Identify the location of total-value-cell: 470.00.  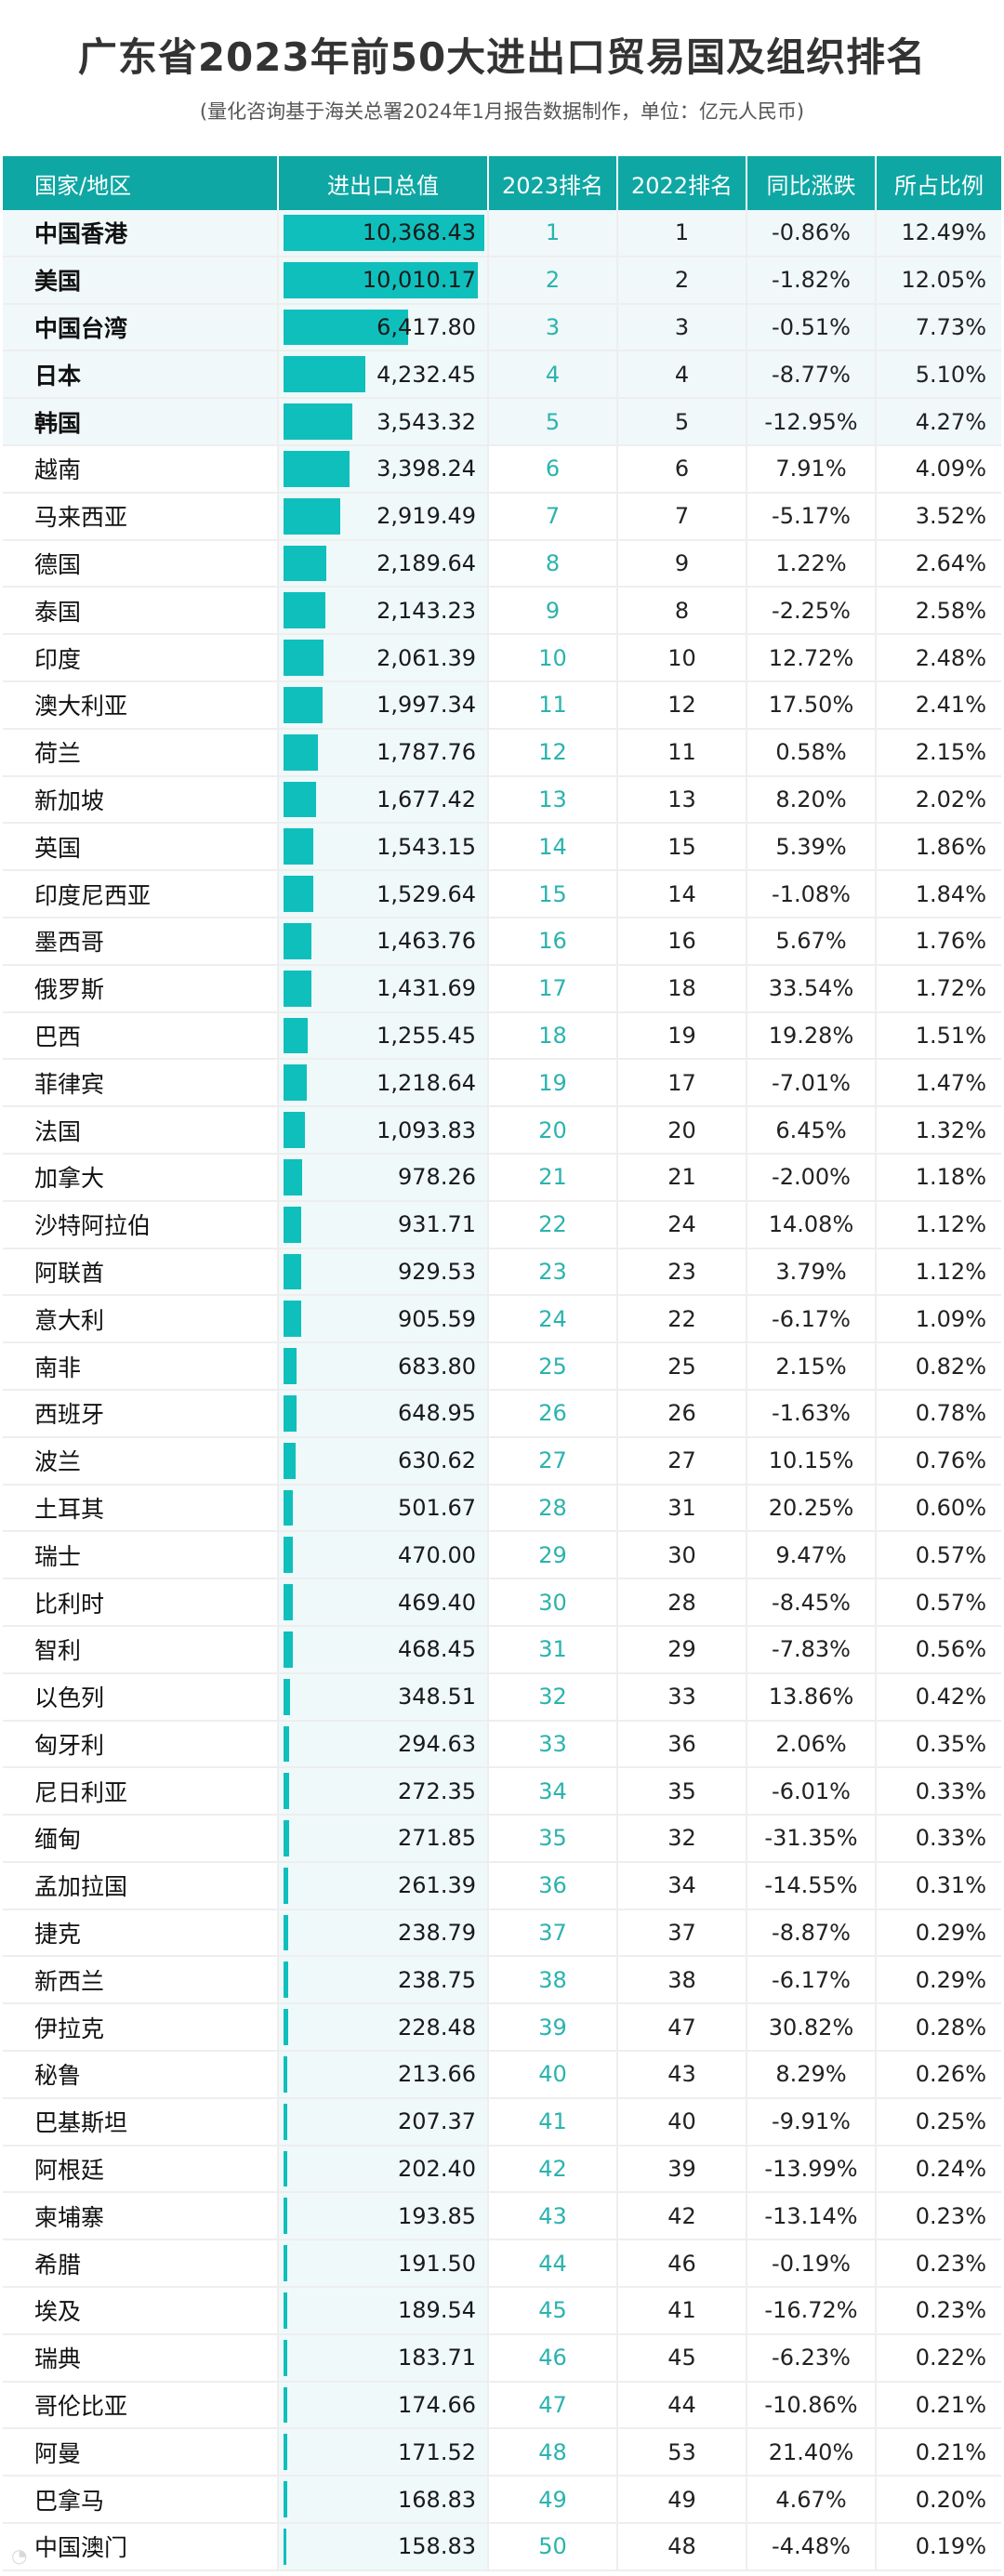
(384, 1555).